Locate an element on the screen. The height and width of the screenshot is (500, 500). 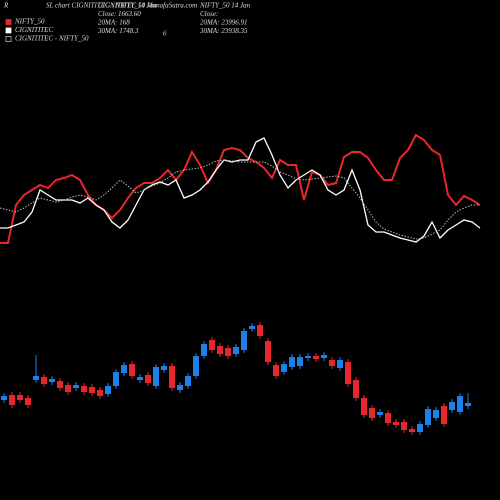
legend-label: CIGNITITEC - NIFTY_50 is located at coordinates (52, 39).